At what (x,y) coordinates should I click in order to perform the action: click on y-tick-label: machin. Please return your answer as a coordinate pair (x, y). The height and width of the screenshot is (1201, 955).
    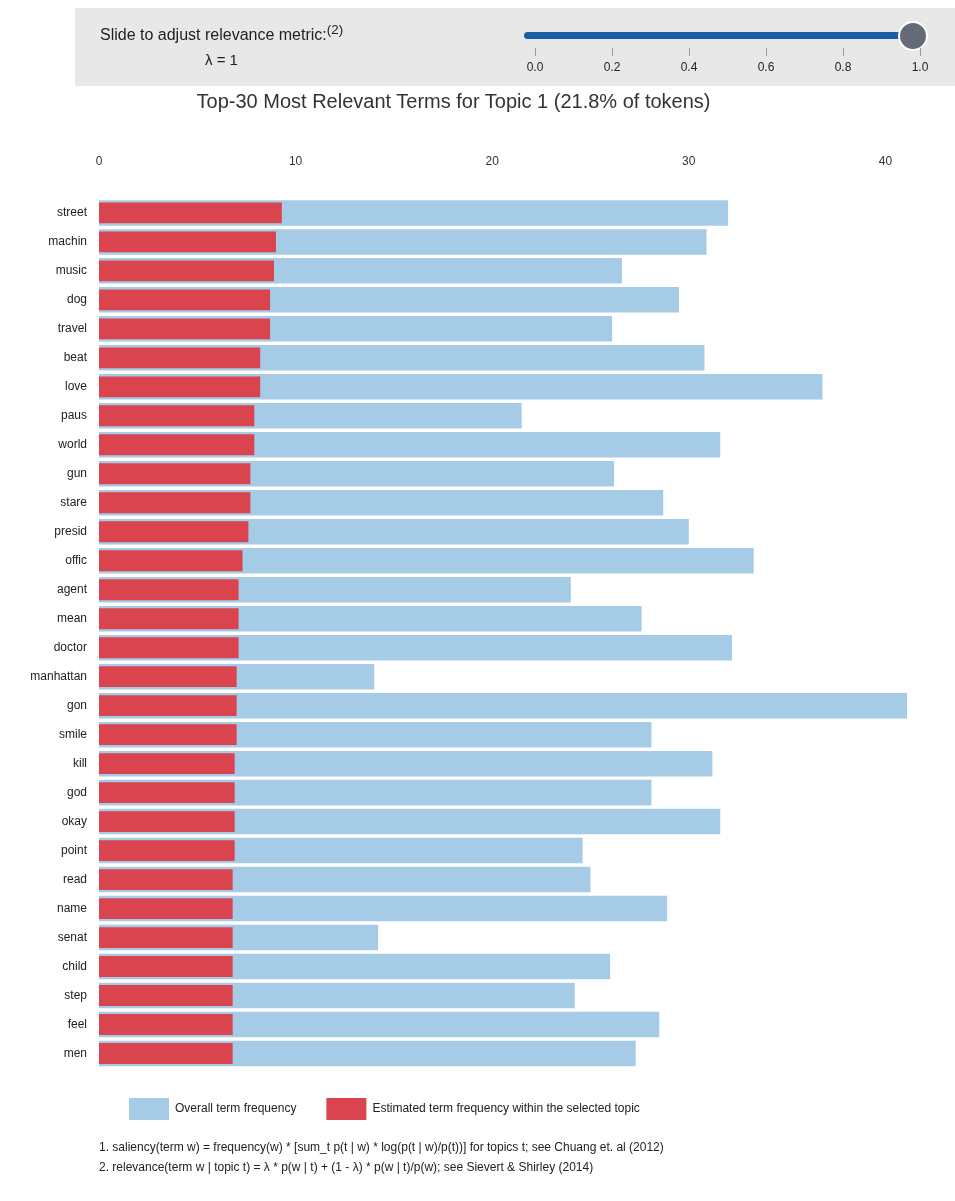
    Looking at the image, I should click on (67, 241).